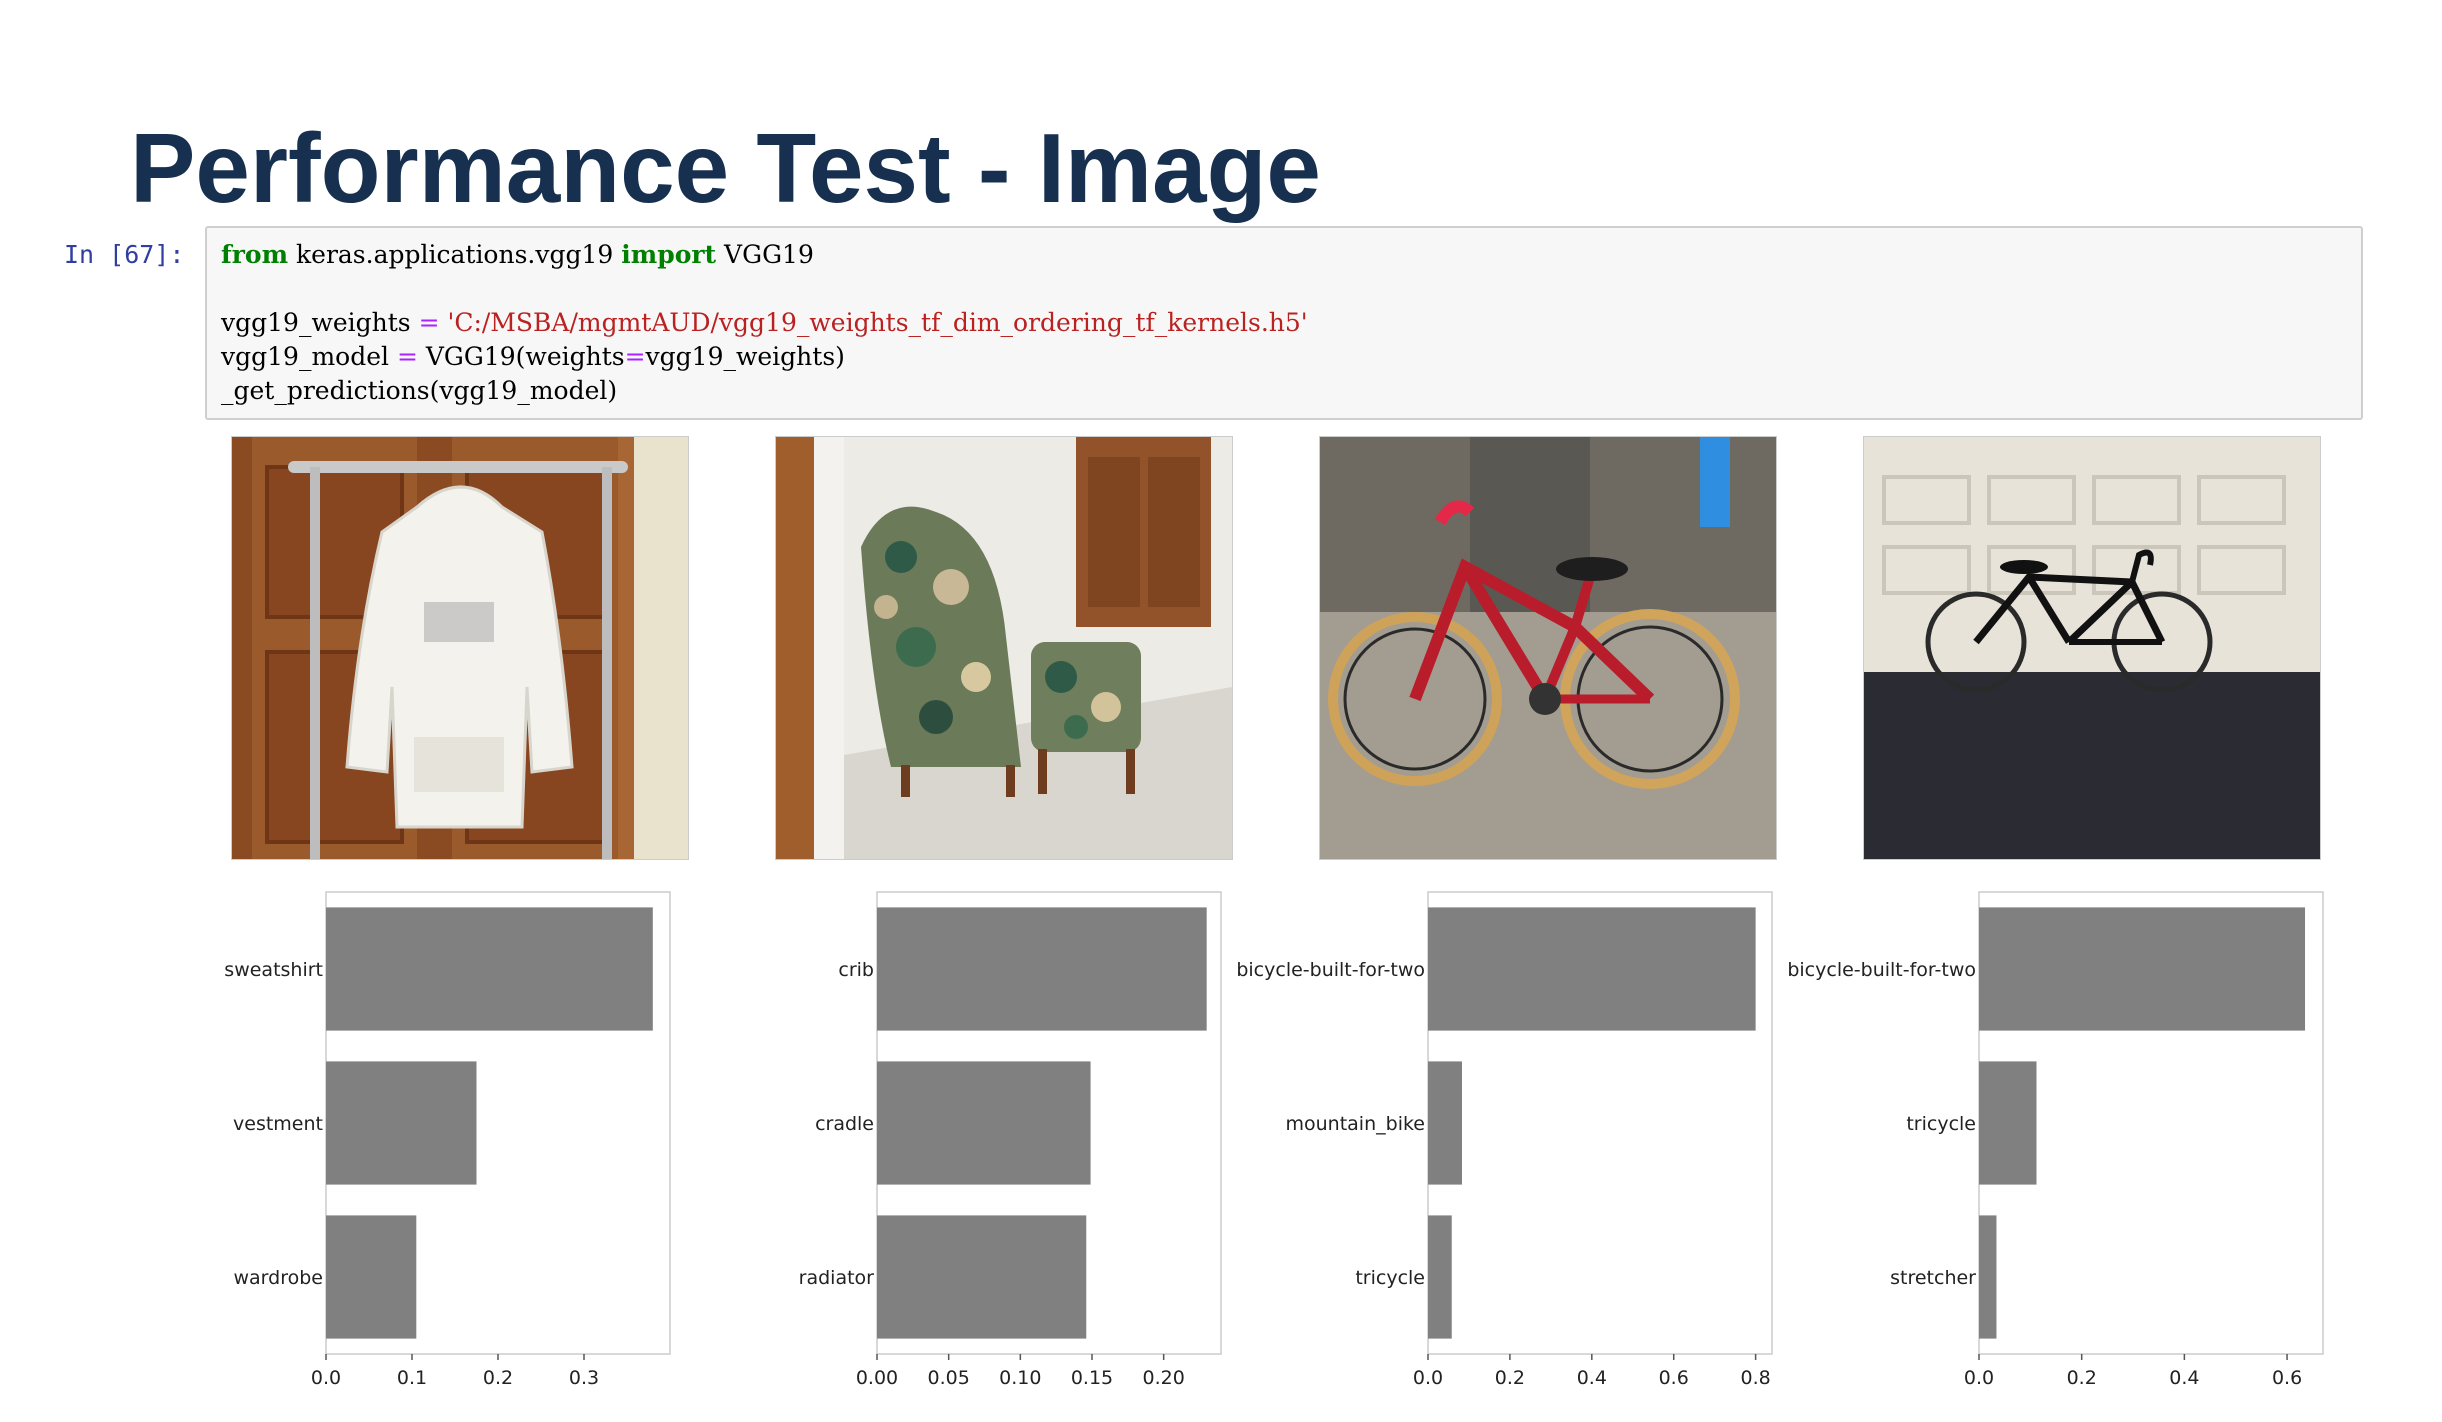 This screenshot has height=1422, width=2442. I want to click on code-class-name: VGG19, so click(765, 254).